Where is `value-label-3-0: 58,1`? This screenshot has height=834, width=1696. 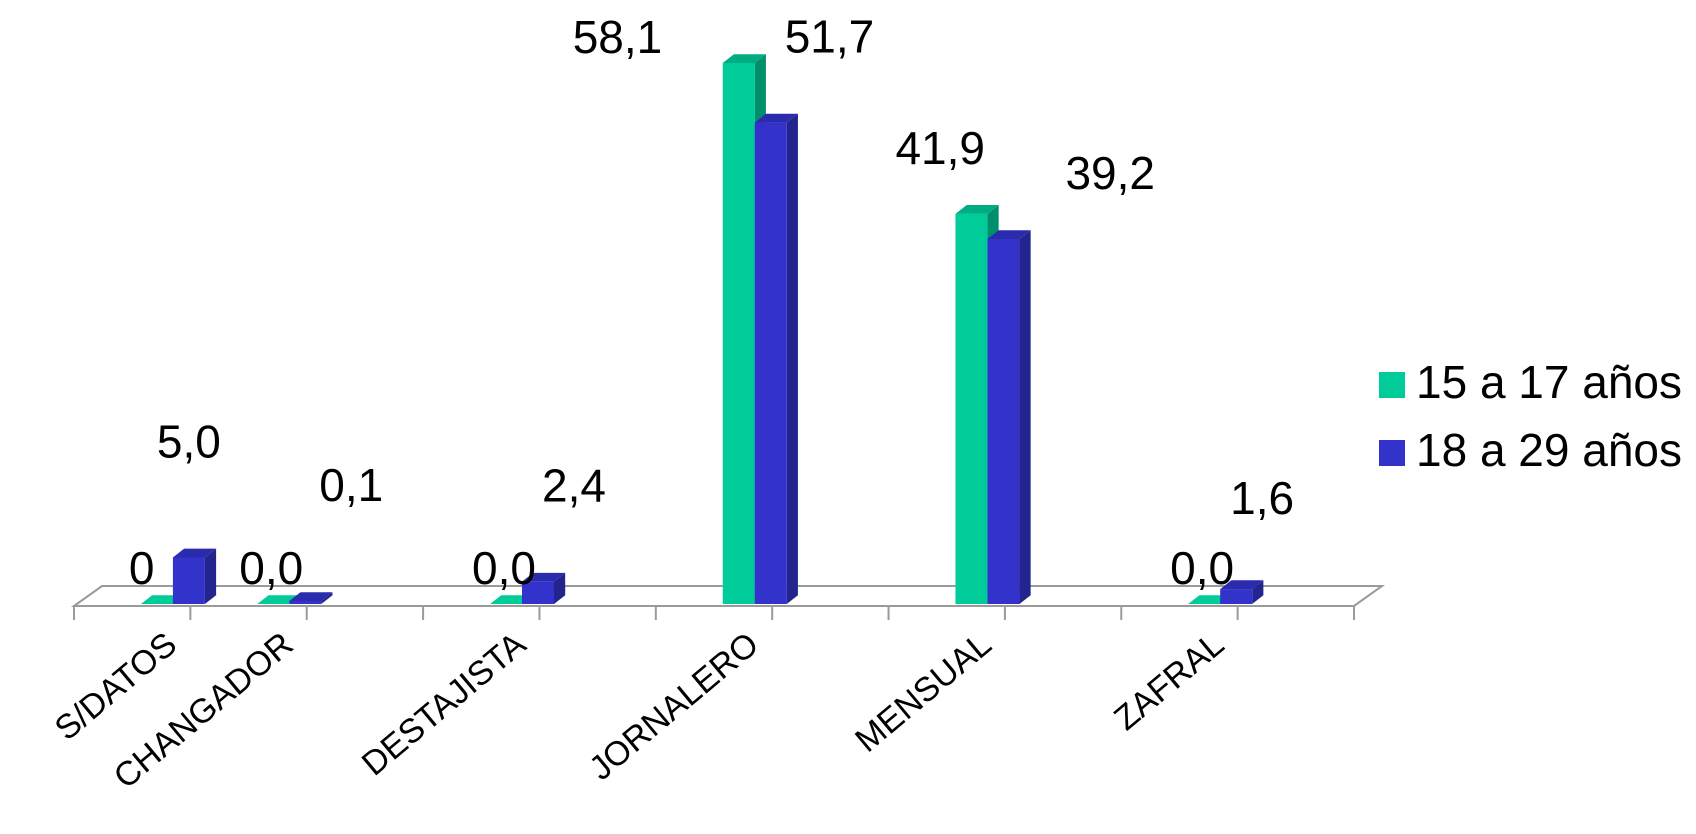 value-label-3-0: 58,1 is located at coordinates (618, 37).